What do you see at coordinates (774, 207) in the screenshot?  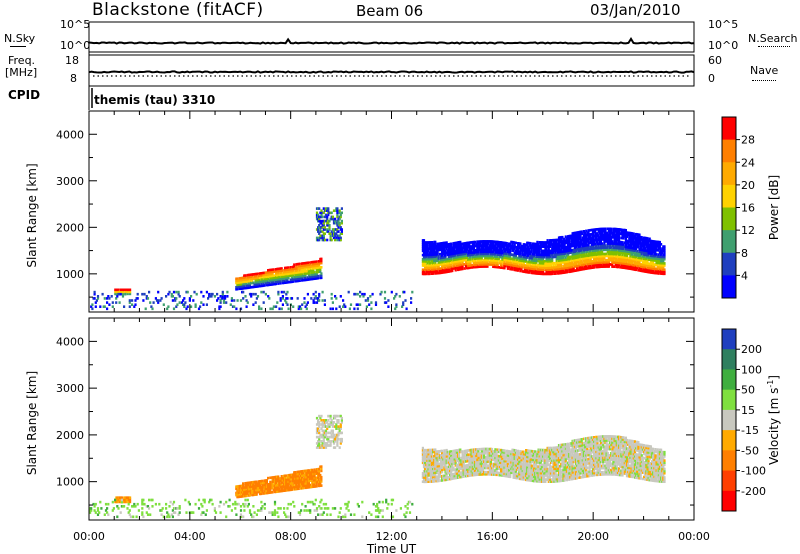 I see `colorbar-label: Power [dB]` at bounding box center [774, 207].